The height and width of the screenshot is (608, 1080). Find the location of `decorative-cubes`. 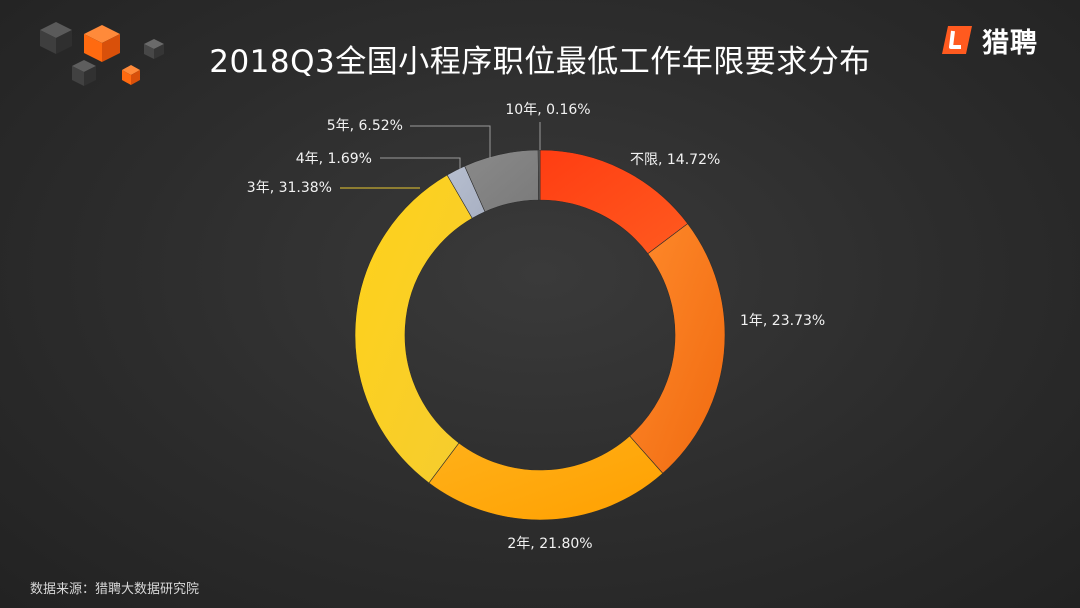

decorative-cubes is located at coordinates (102, 54).